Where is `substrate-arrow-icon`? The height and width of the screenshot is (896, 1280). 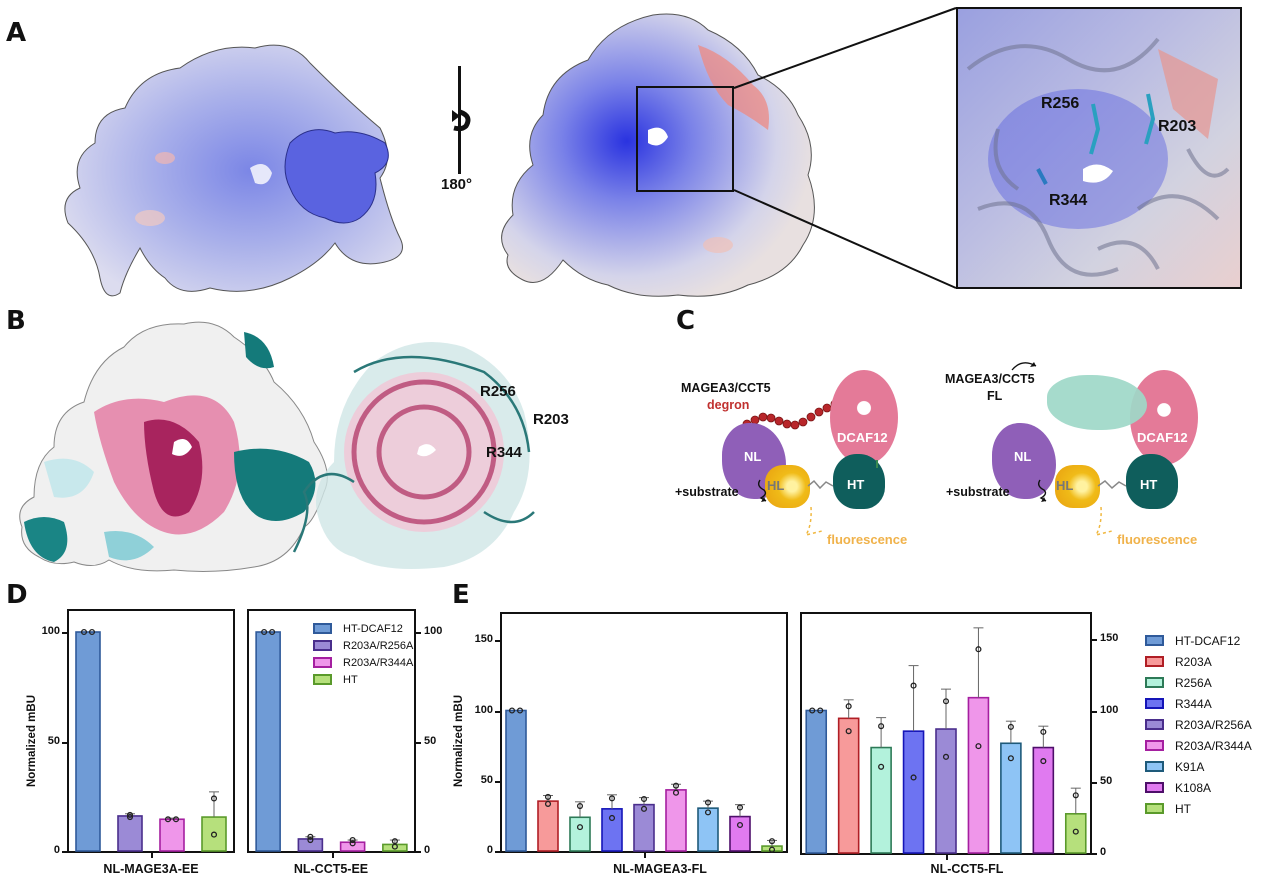
substrate-arrow-icon is located at coordinates (762, 490).